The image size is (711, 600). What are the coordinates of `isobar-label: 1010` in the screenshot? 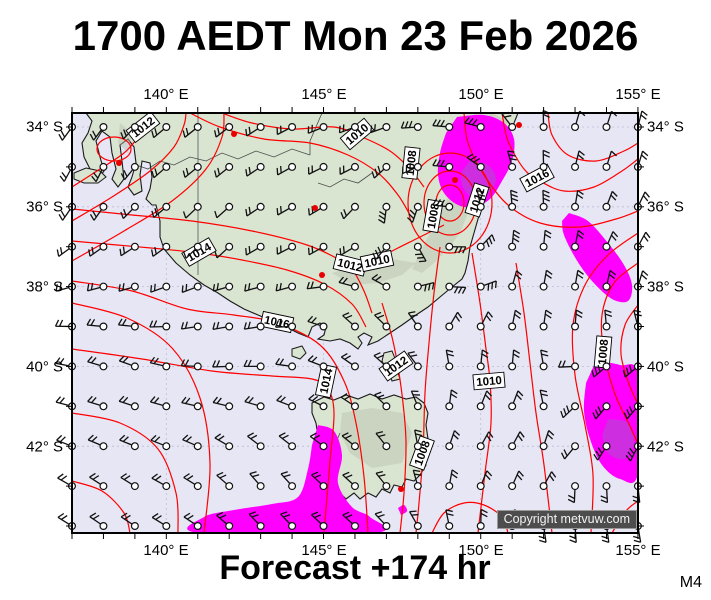 It's located at (377, 261).